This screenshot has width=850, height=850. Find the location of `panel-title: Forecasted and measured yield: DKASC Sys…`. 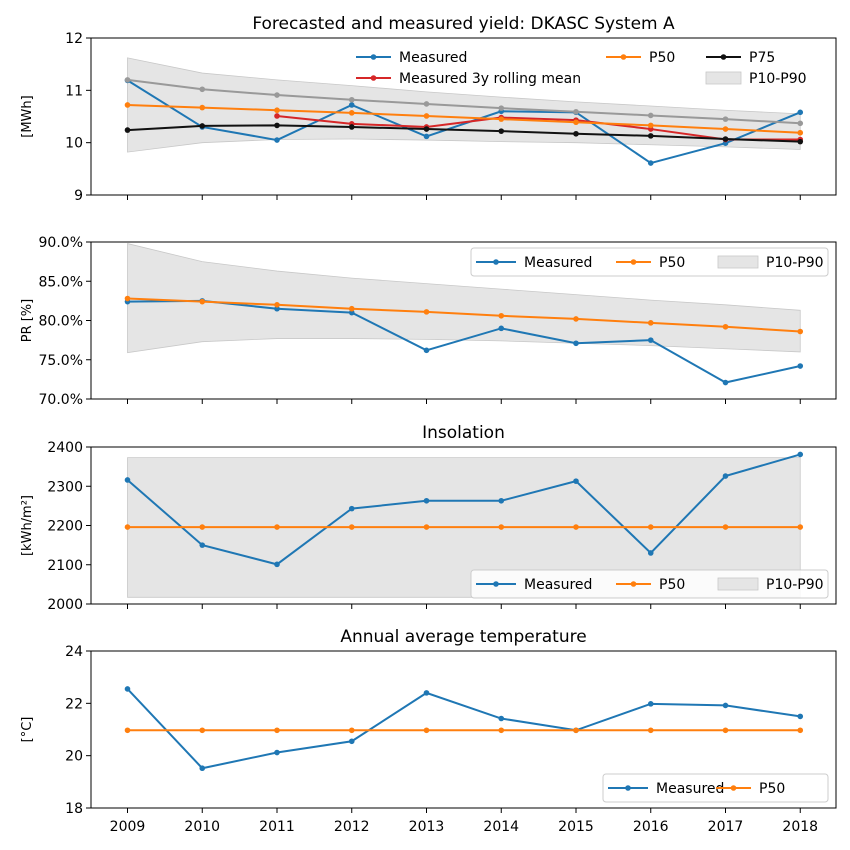

panel-title: Forecasted and measured yield: DKASC Sys… is located at coordinates (463, 24).